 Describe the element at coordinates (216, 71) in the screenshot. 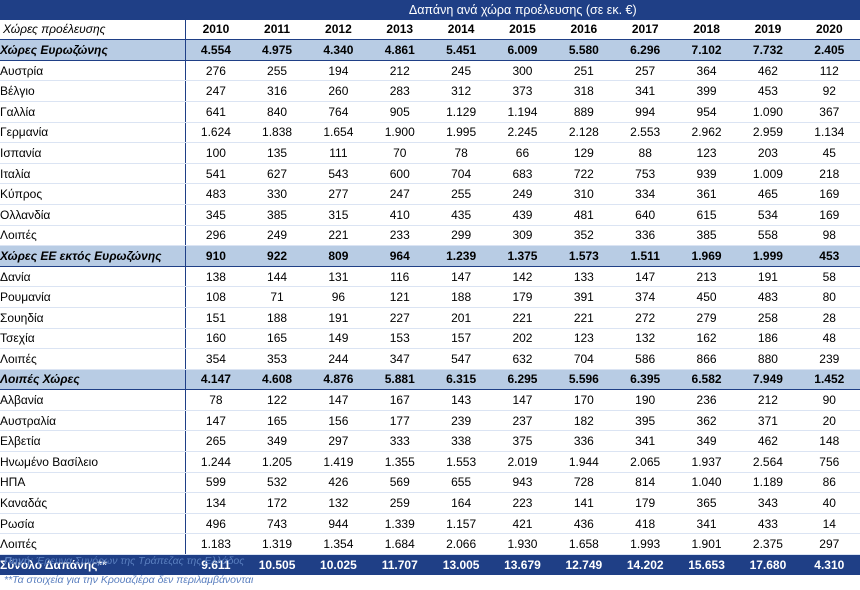

I see `value-cell: 276` at that location.